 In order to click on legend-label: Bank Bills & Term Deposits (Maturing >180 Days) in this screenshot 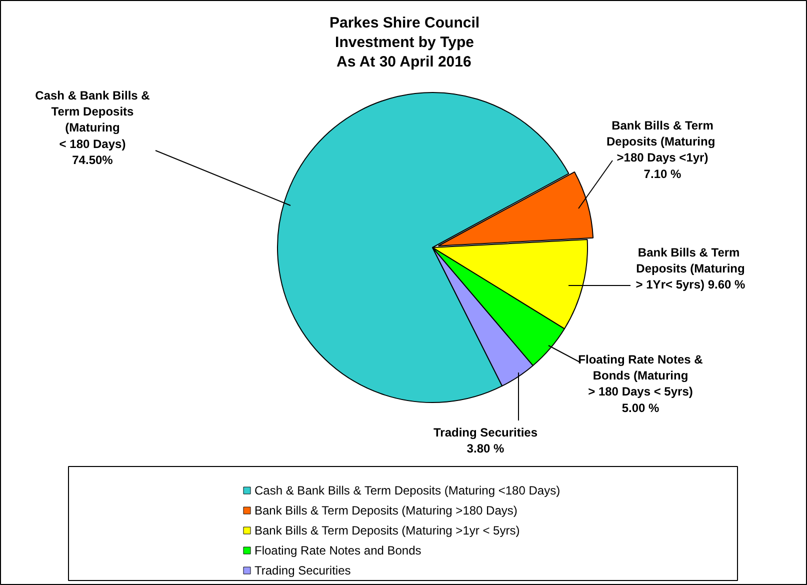, I will do `click(386, 511)`.